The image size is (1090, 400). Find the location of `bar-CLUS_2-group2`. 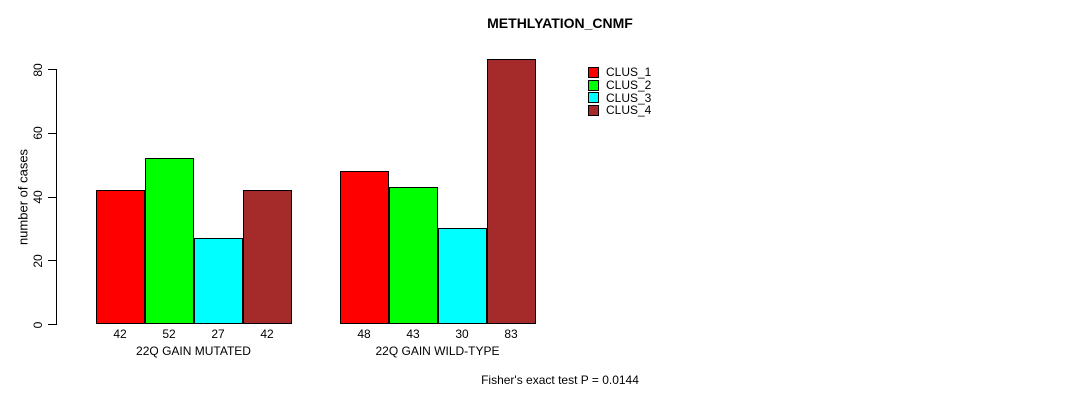

bar-CLUS_2-group2 is located at coordinates (413, 255).